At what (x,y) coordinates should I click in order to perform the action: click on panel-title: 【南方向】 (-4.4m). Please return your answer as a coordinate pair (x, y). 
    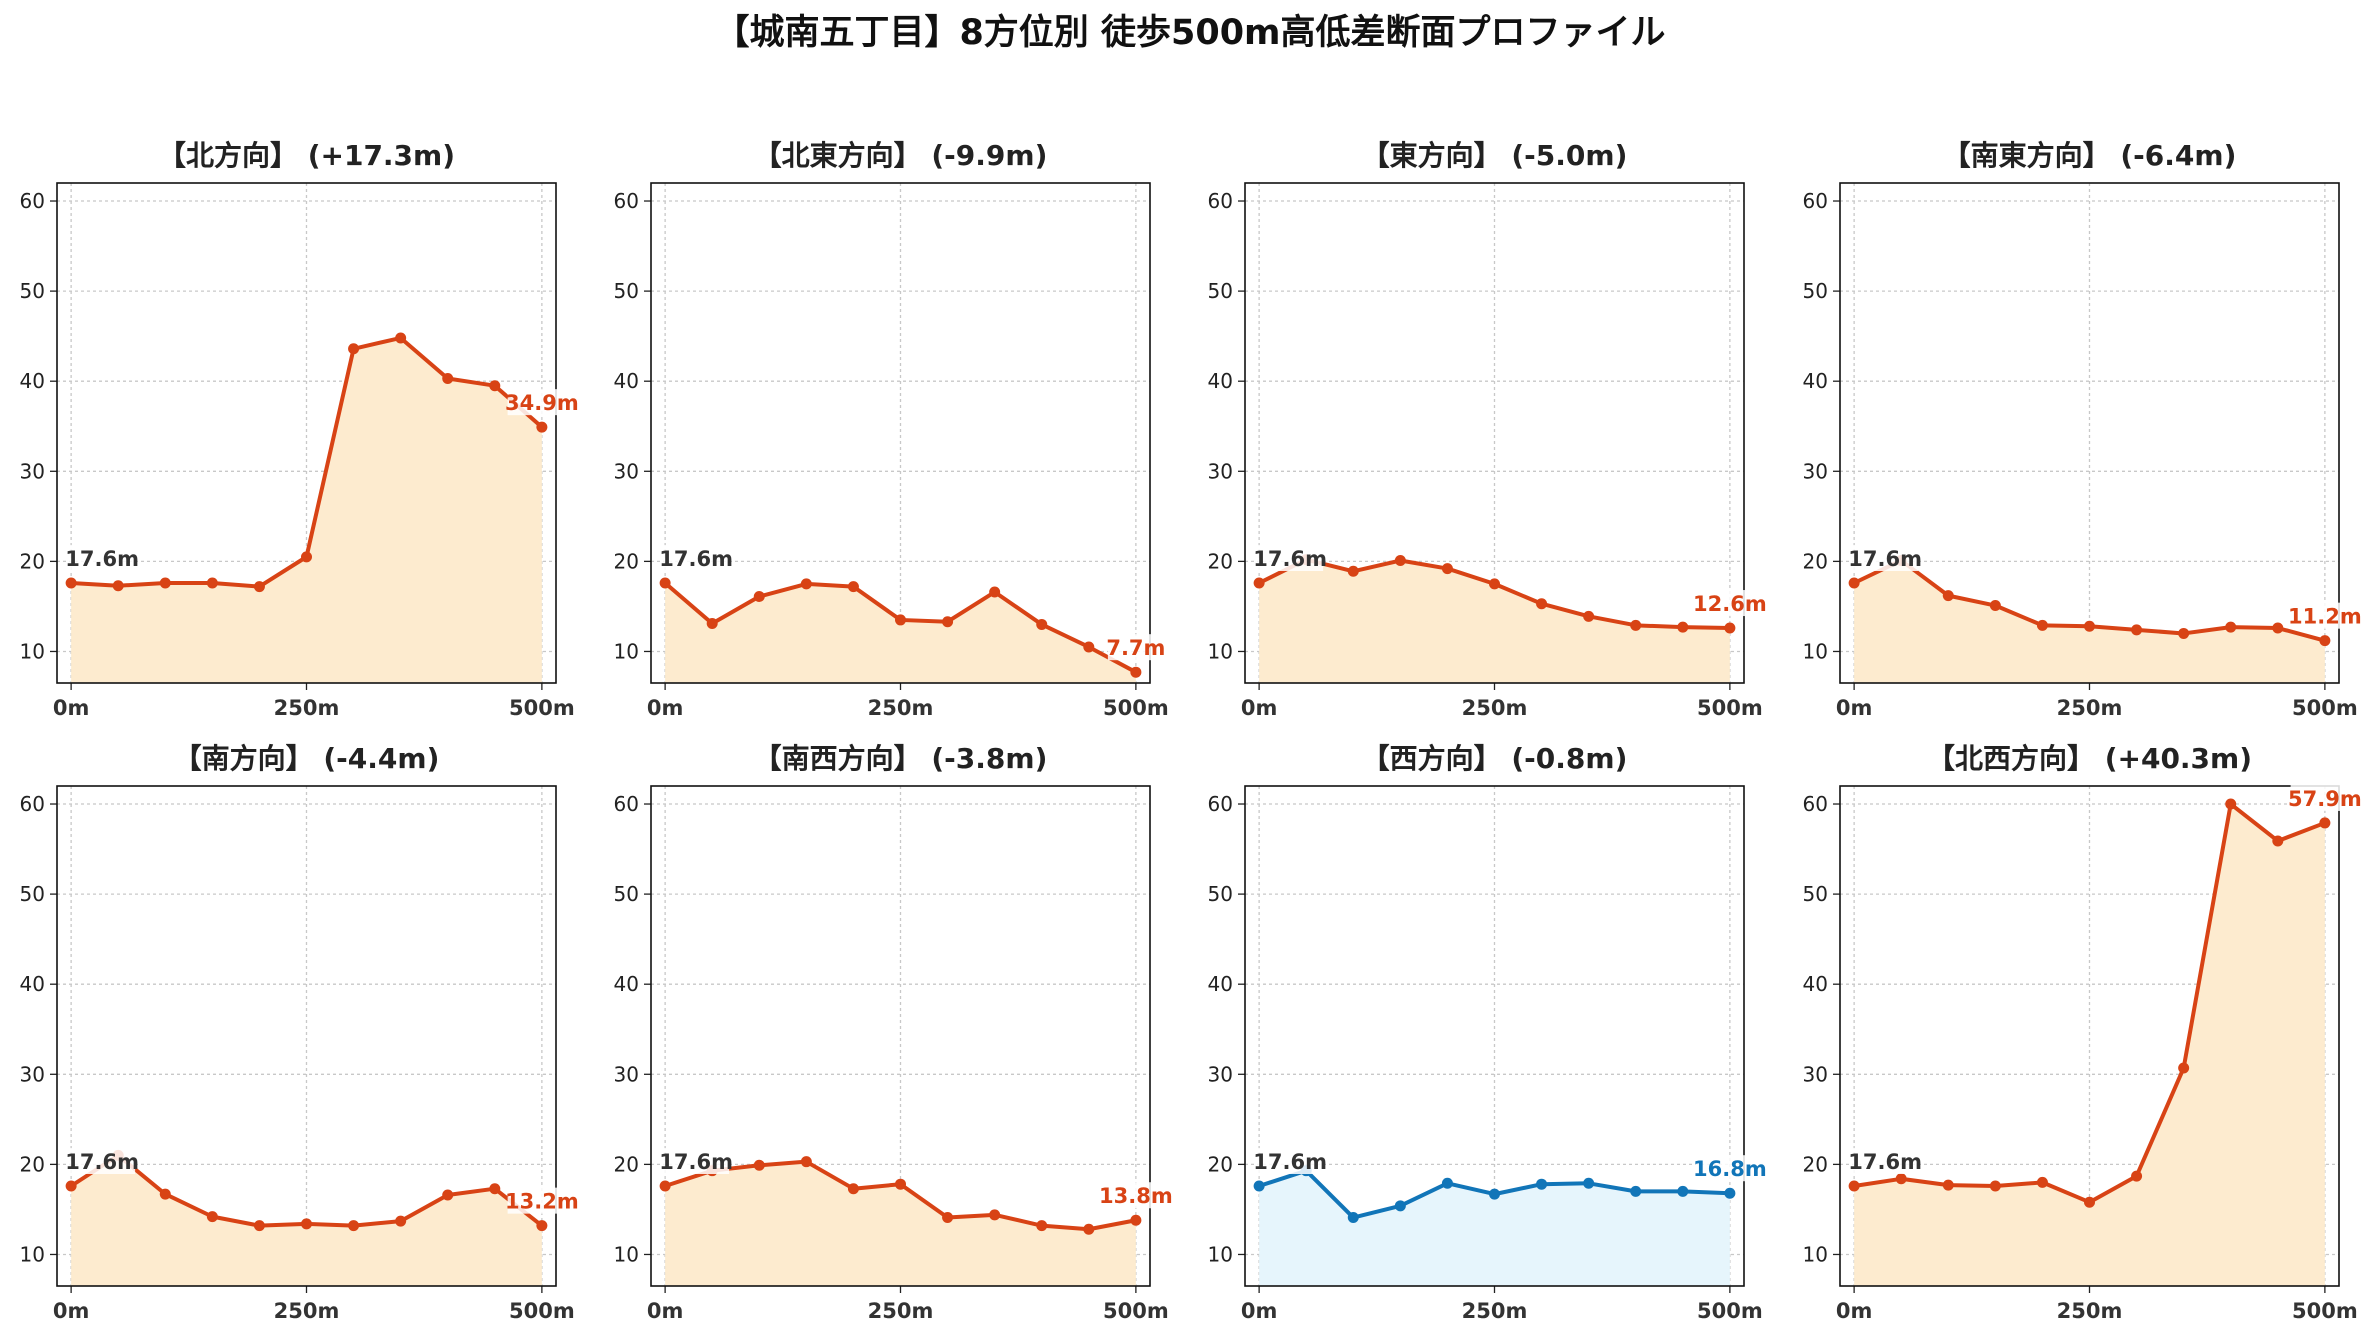
    Looking at the image, I should click on (307, 758).